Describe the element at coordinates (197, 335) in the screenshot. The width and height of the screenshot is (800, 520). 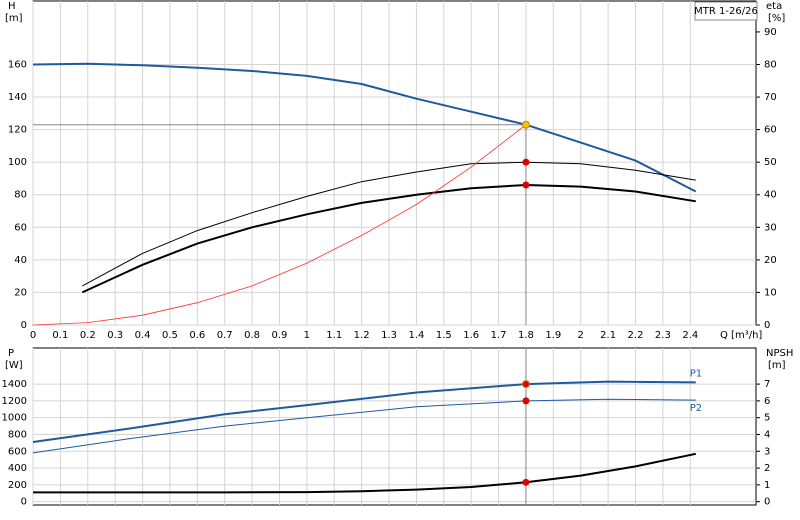
I see `x-tick-label: 0.6` at that location.